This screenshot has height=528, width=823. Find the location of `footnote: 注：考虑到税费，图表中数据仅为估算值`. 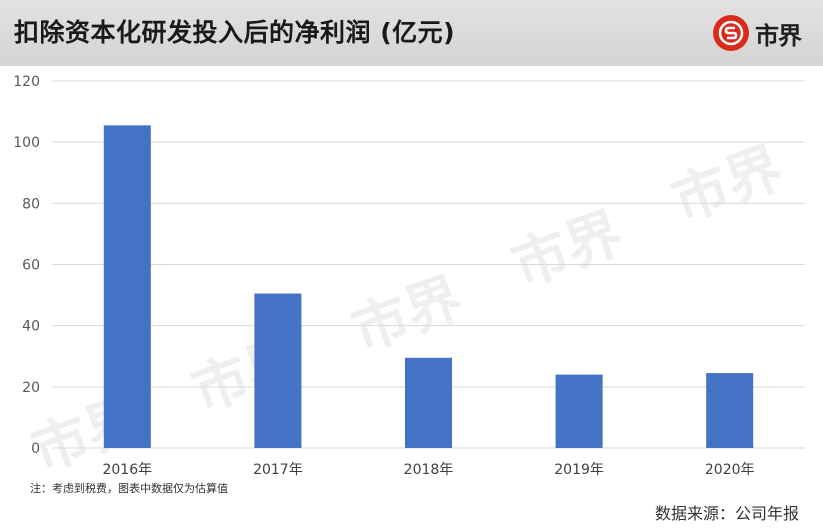

footnote: 注：考虑到税费，图表中数据仅为估算值 is located at coordinates (129, 488).